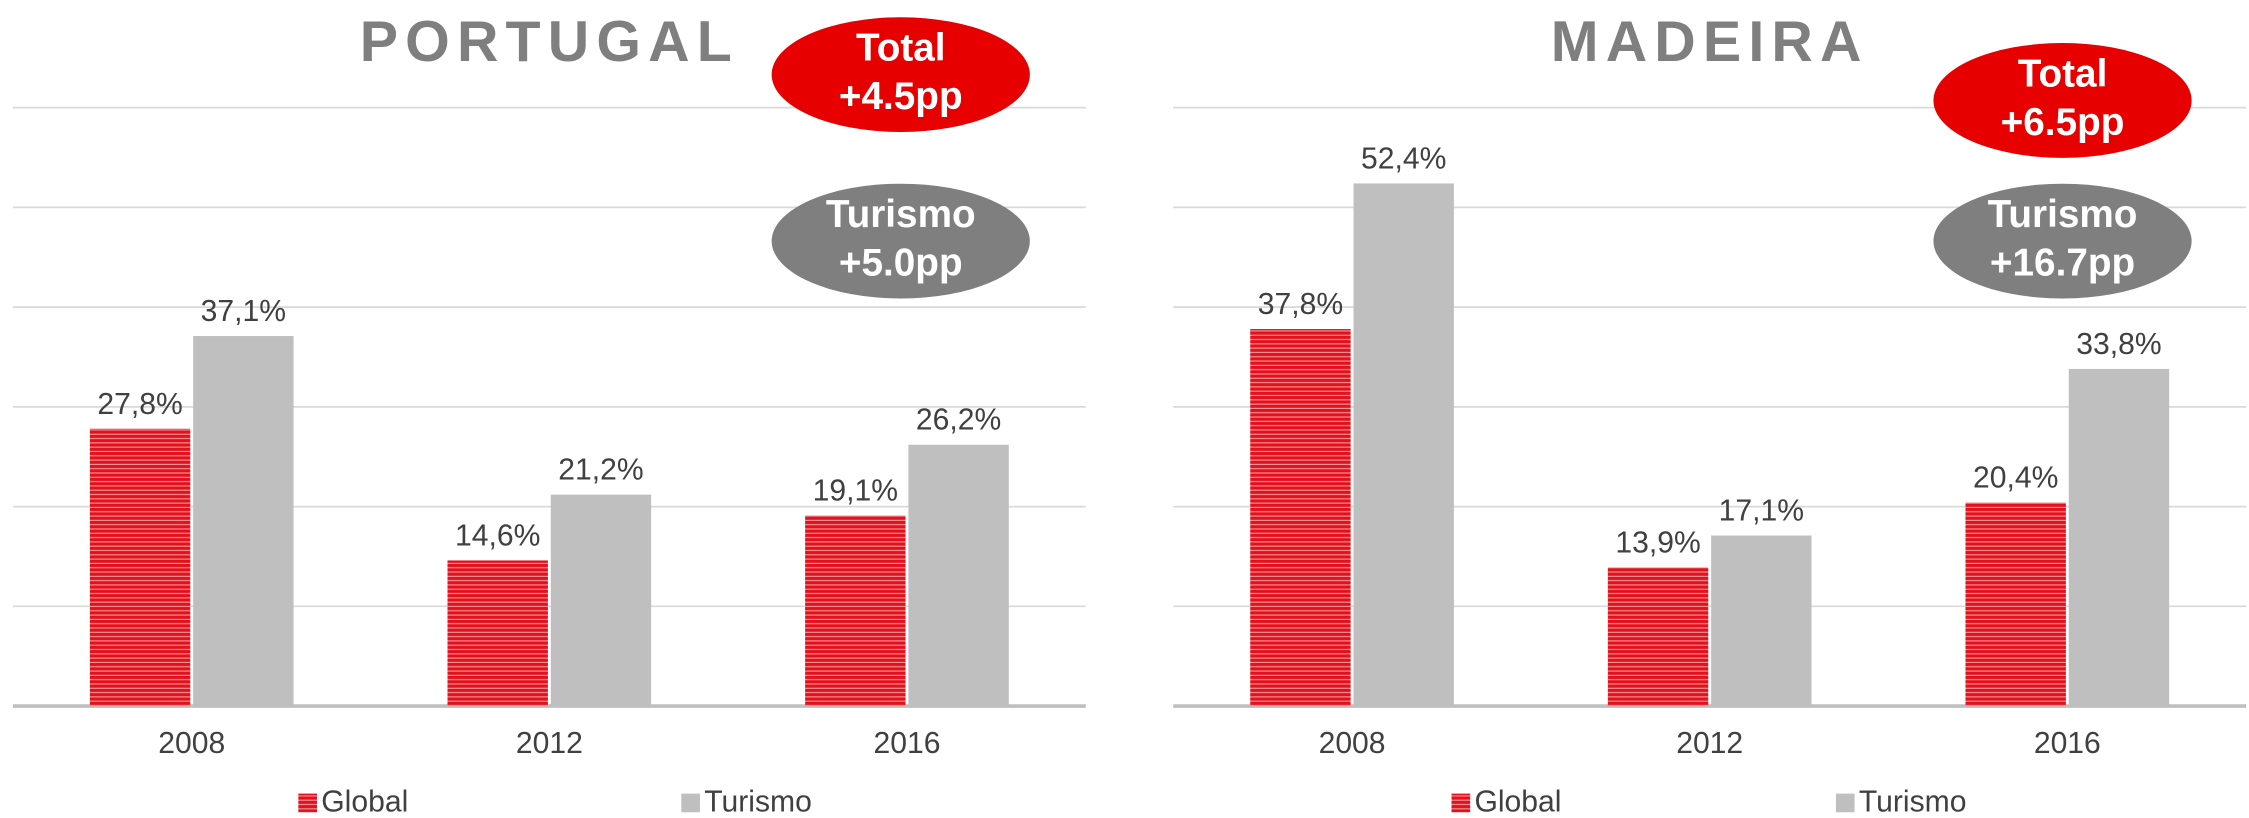 Image resolution: width=2249 pixels, height=818 pixels. I want to click on data-label: 37,1%, so click(243, 311).